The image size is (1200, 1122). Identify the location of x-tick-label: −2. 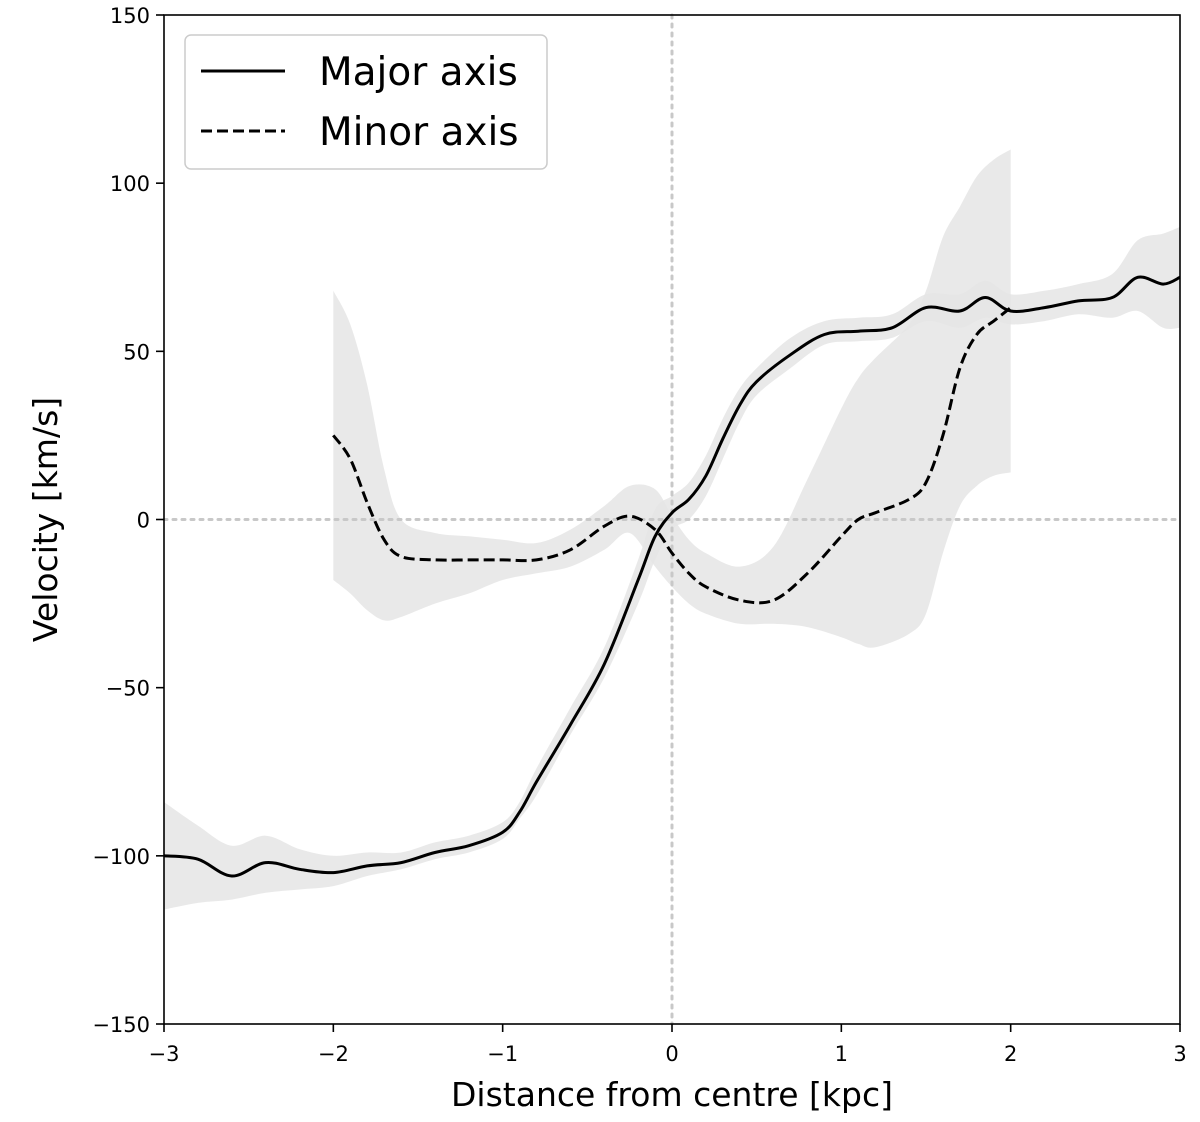
(333, 1054).